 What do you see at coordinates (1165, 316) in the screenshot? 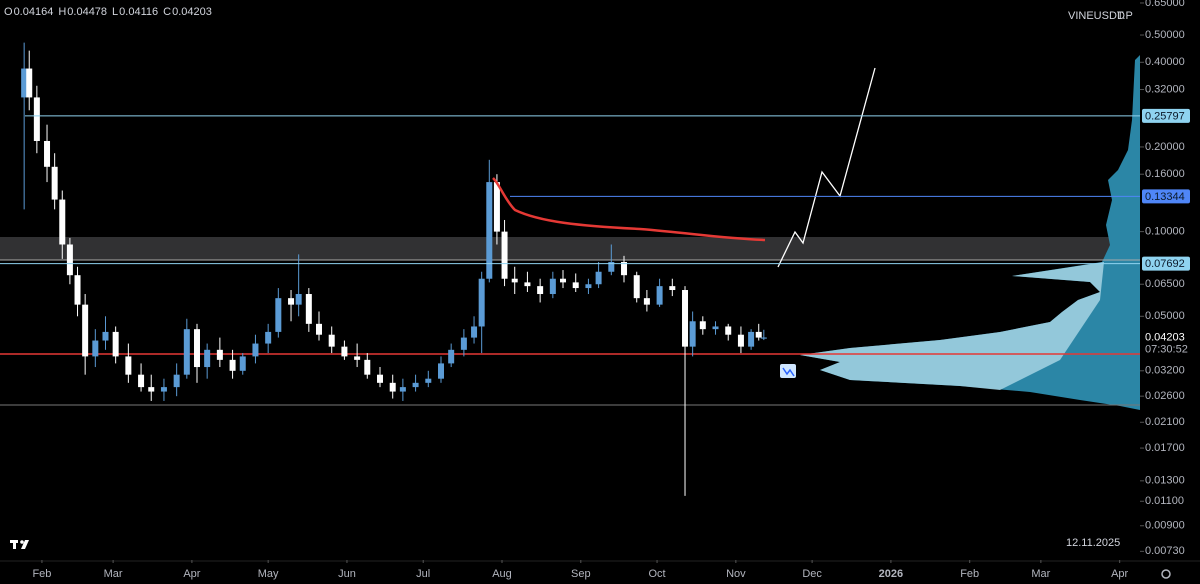
I see `y-tick-label: 0.05000` at bounding box center [1165, 316].